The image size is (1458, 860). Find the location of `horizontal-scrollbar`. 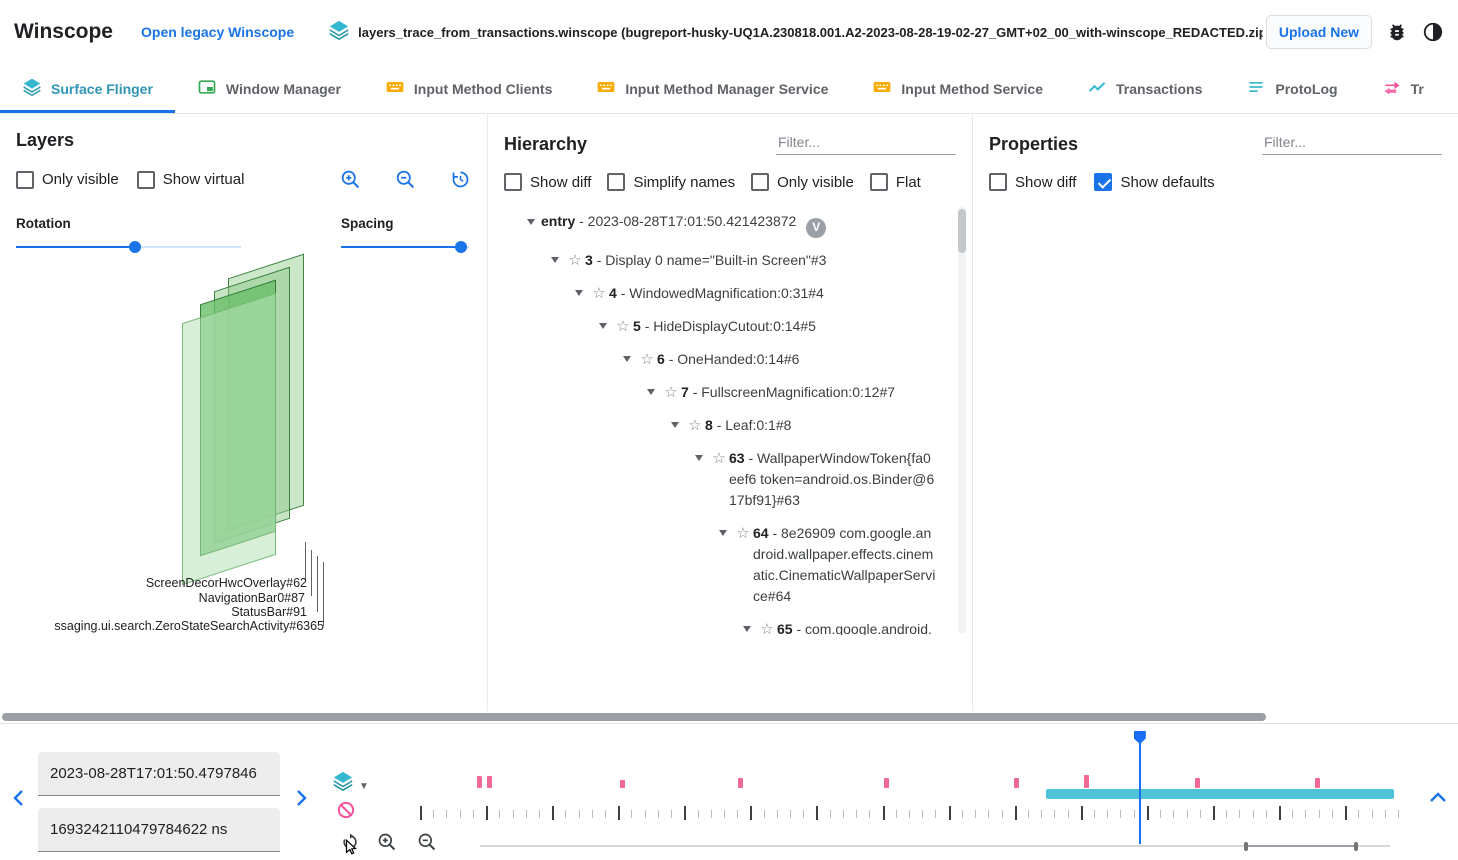

horizontal-scrollbar is located at coordinates (729, 717).